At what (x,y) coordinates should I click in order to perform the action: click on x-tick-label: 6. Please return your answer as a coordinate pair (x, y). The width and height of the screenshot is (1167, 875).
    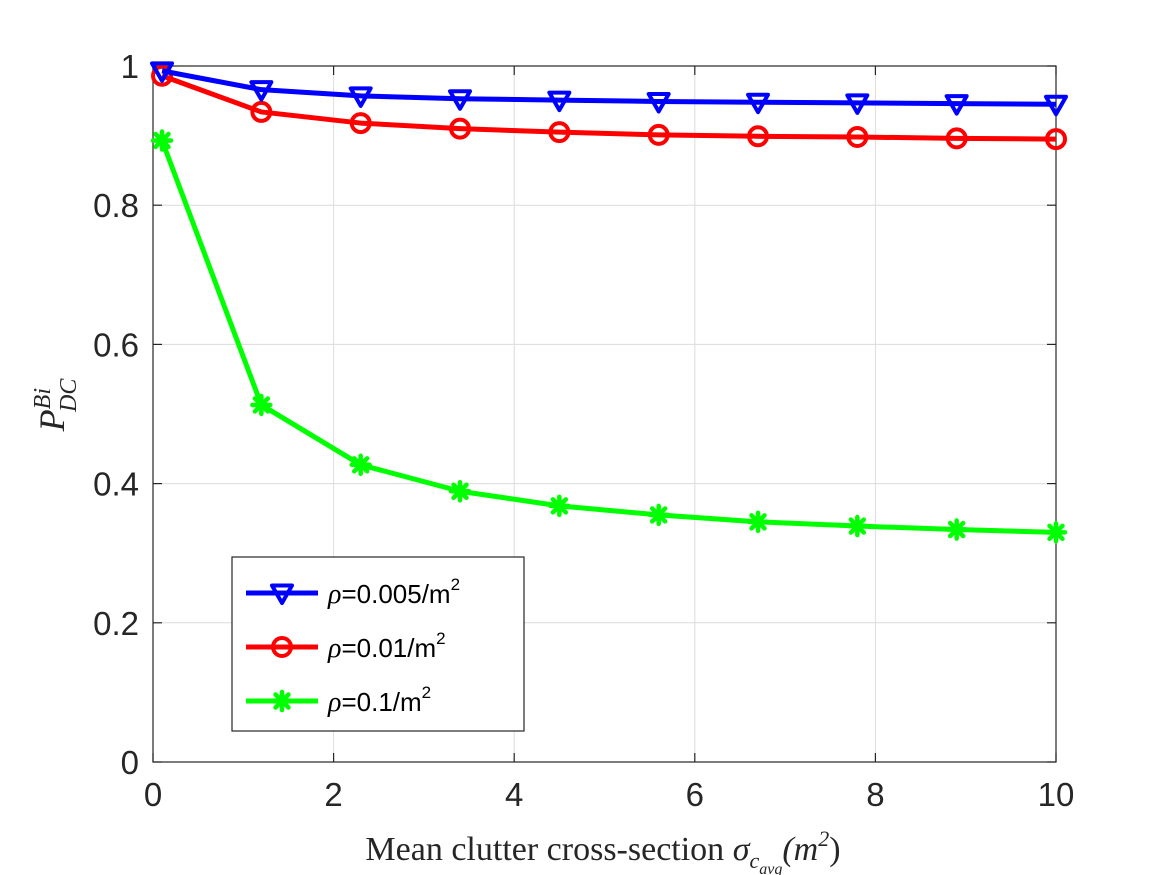
    Looking at the image, I should click on (695, 794).